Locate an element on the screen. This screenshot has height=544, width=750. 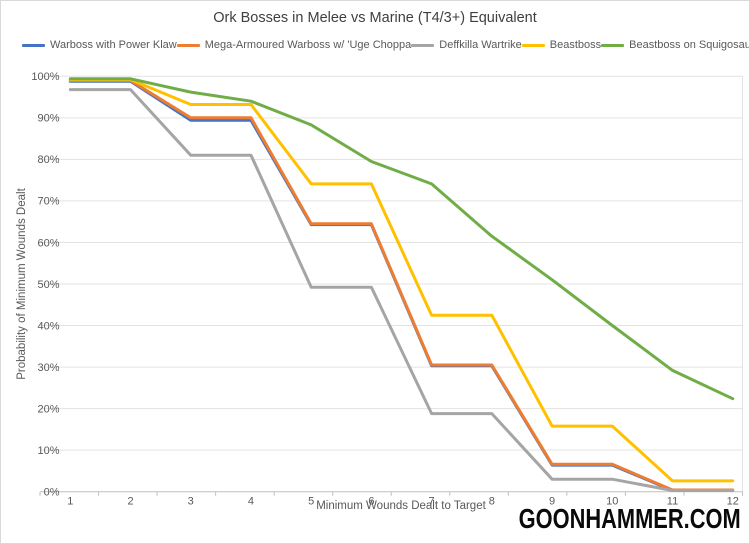
x-tick-label: 2 is located at coordinates (130, 502).